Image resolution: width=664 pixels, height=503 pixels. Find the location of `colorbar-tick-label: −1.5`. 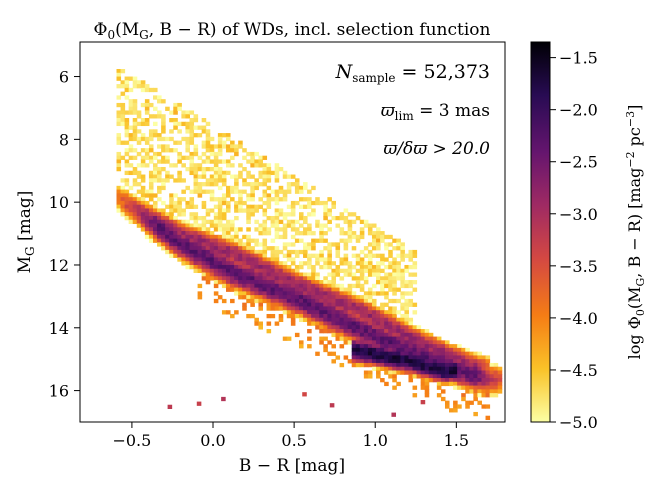

colorbar-tick-label: −1.5 is located at coordinates (578, 58).